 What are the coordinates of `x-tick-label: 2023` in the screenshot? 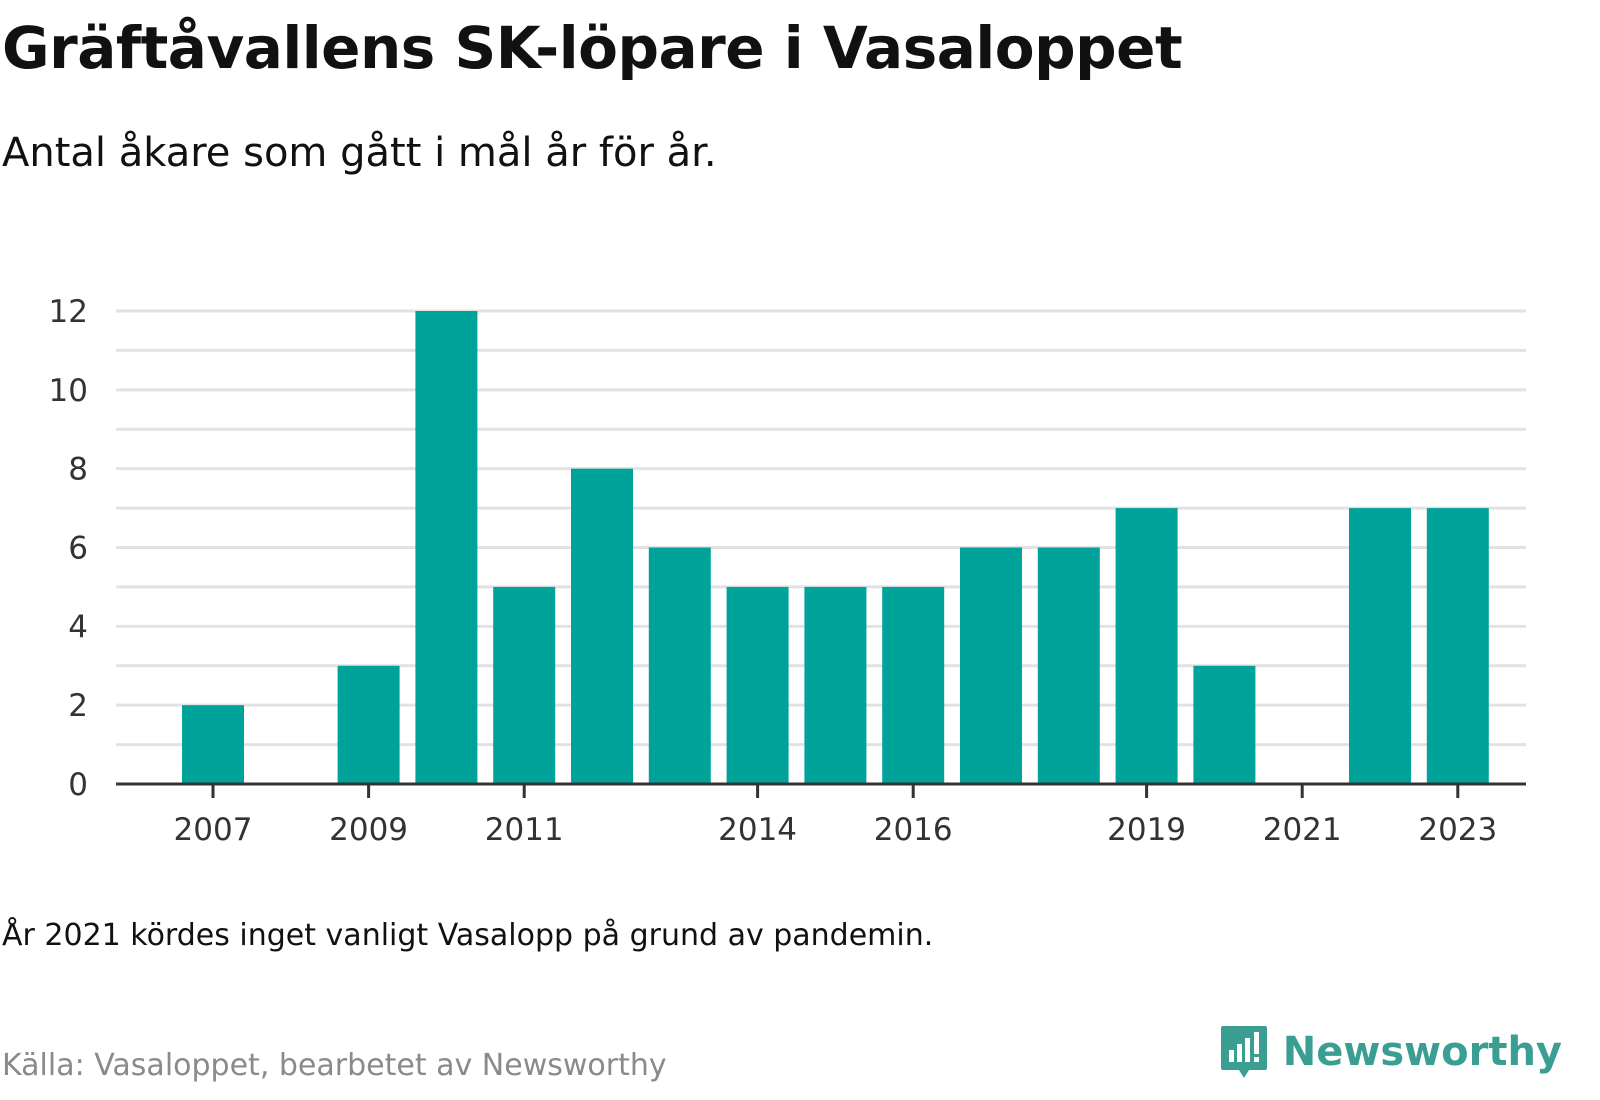 It's located at (1457, 830).